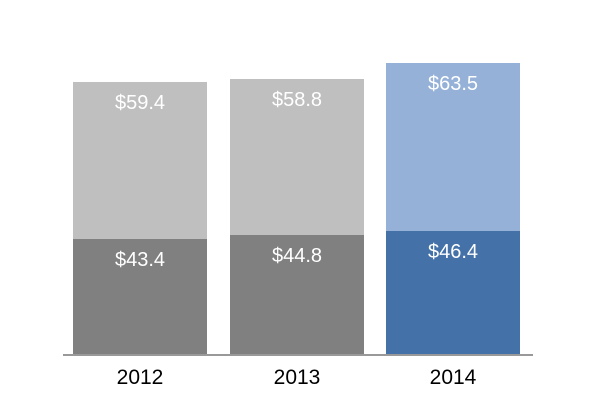 This screenshot has height=400, width=600. What do you see at coordinates (297, 157) in the screenshot?
I see `bar-2013-top-segment: $58.8` at bounding box center [297, 157].